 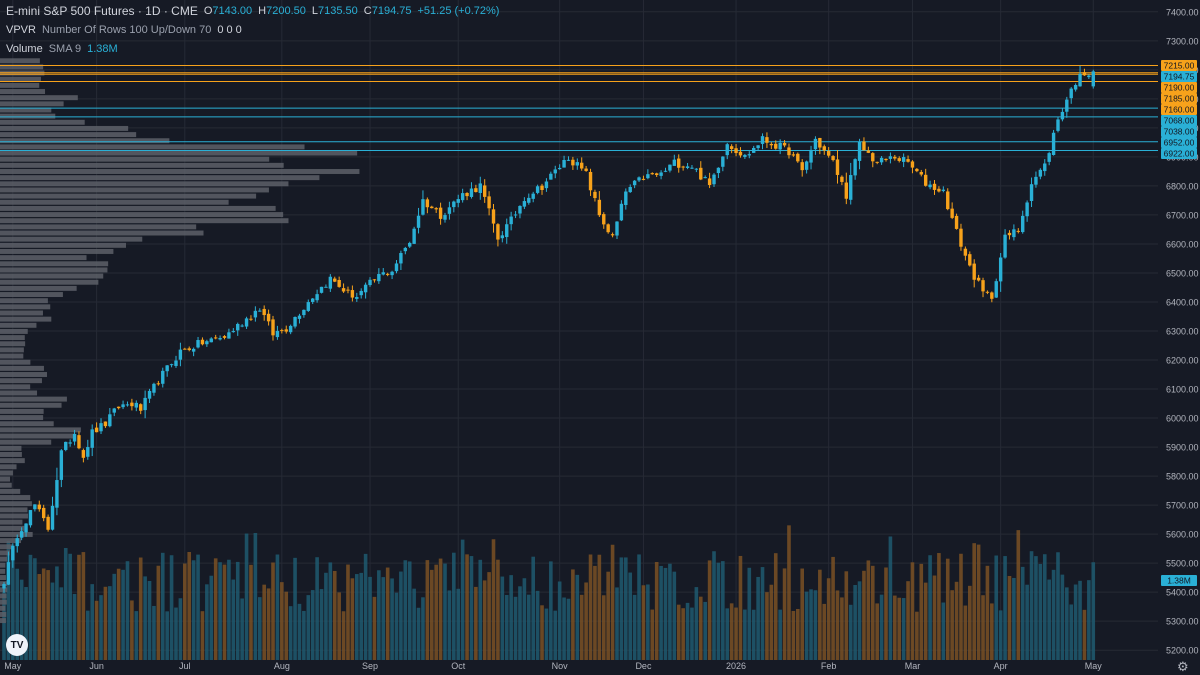 I want to click on price-tick-label: 5800.00, so click(x=1182, y=477).